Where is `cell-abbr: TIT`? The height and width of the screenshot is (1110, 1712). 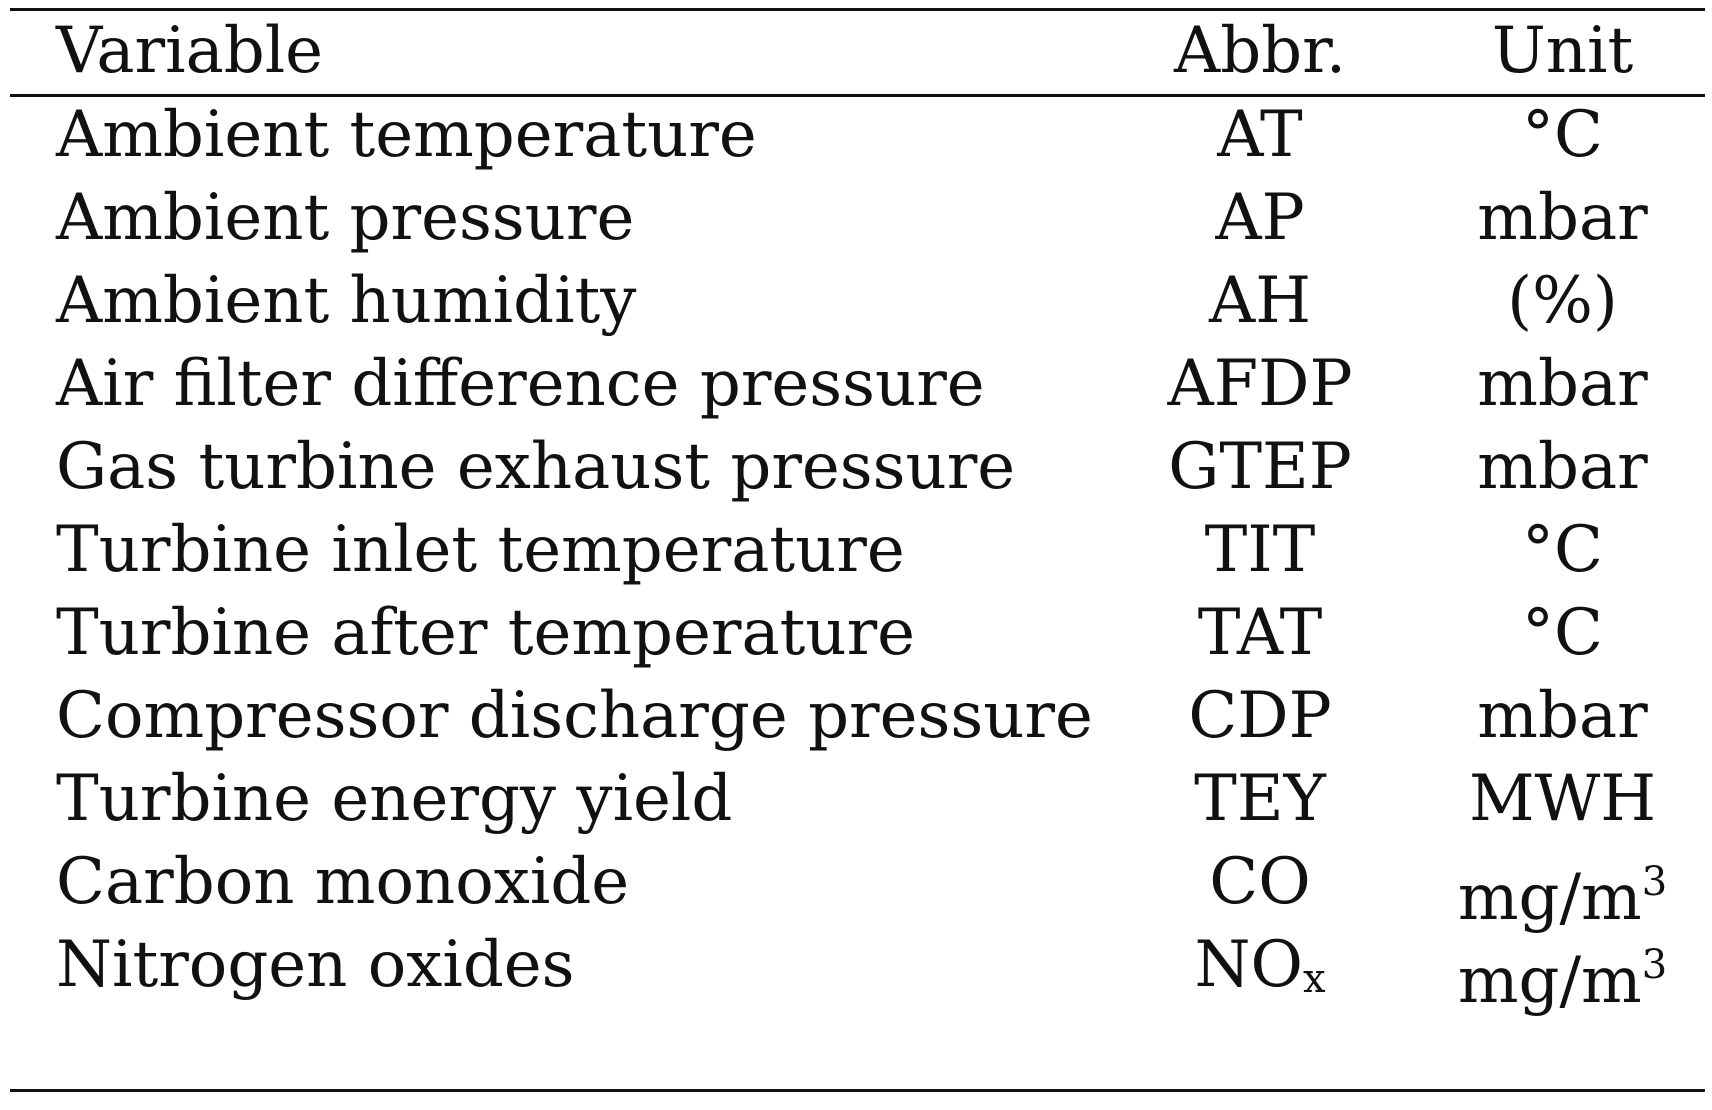 cell-abbr: TIT is located at coordinates (1260, 550).